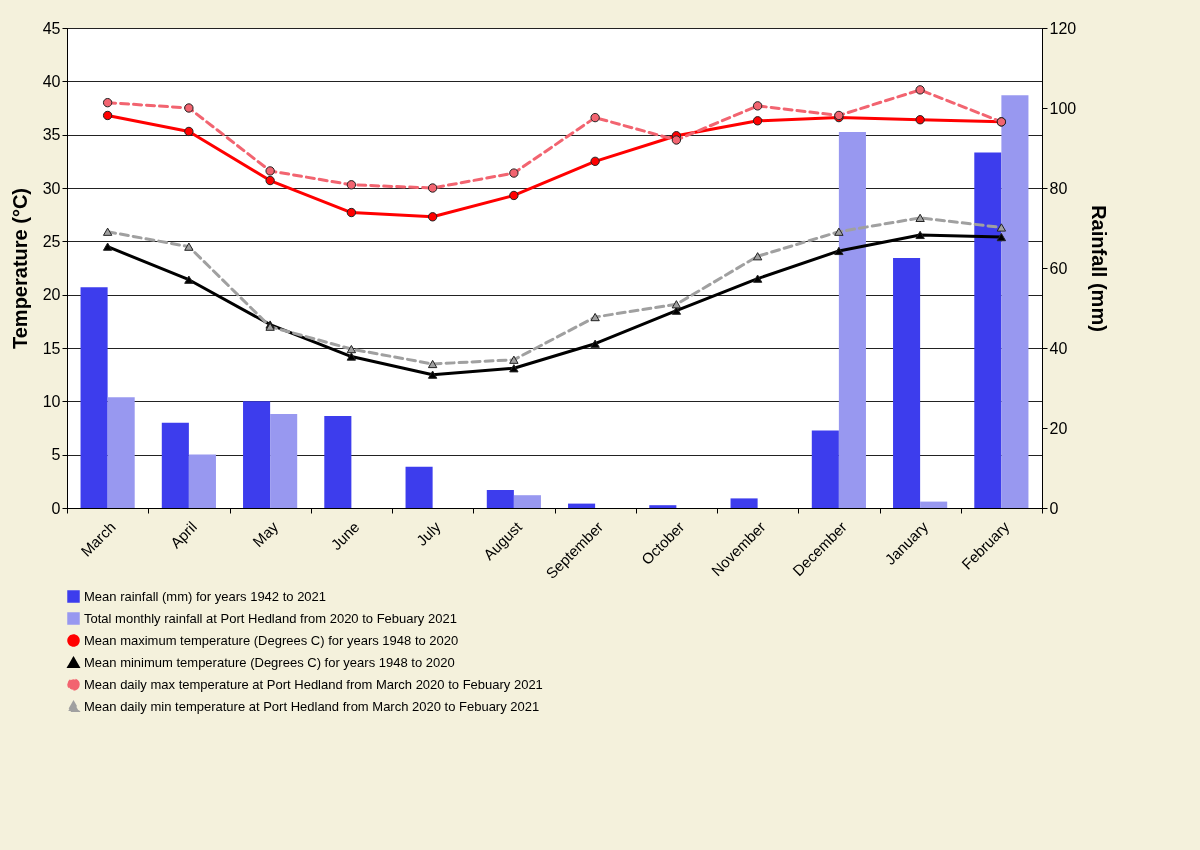 The height and width of the screenshot is (850, 1200). I want to click on legend-label: Mean daily min temperature at Port Hedland from March 2020 to Febuary 2021, so click(312, 706).